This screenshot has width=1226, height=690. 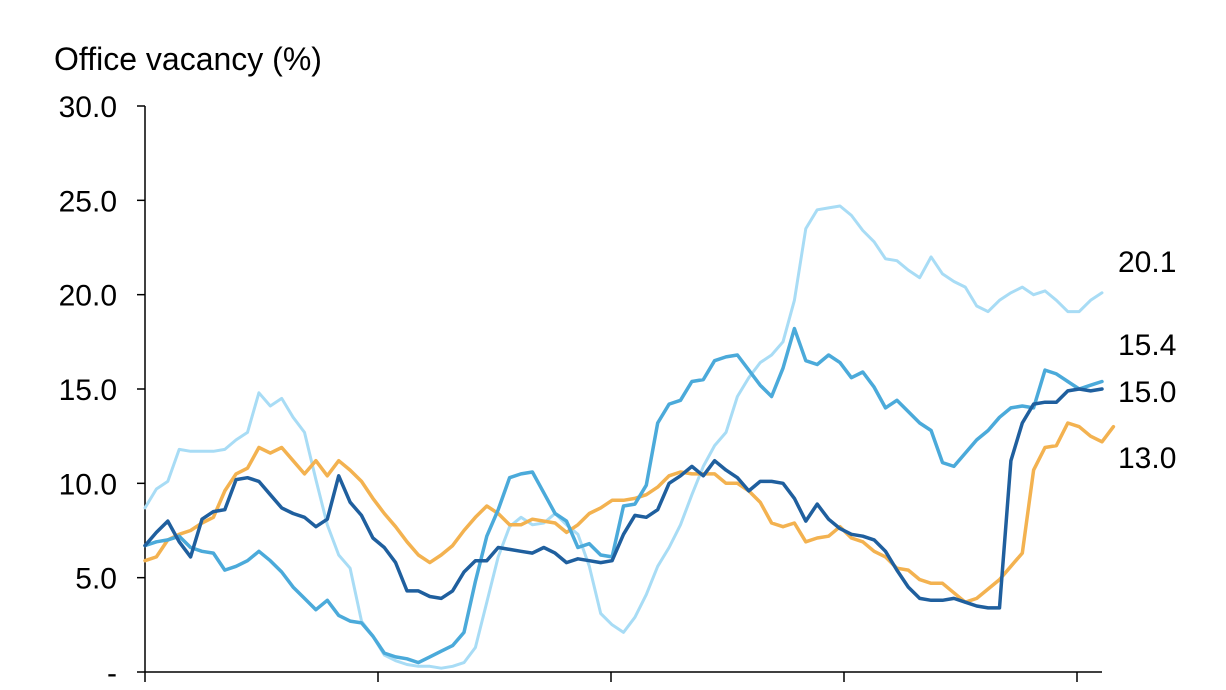 I want to click on y-tick-label: 10.0, so click(x=88, y=484).